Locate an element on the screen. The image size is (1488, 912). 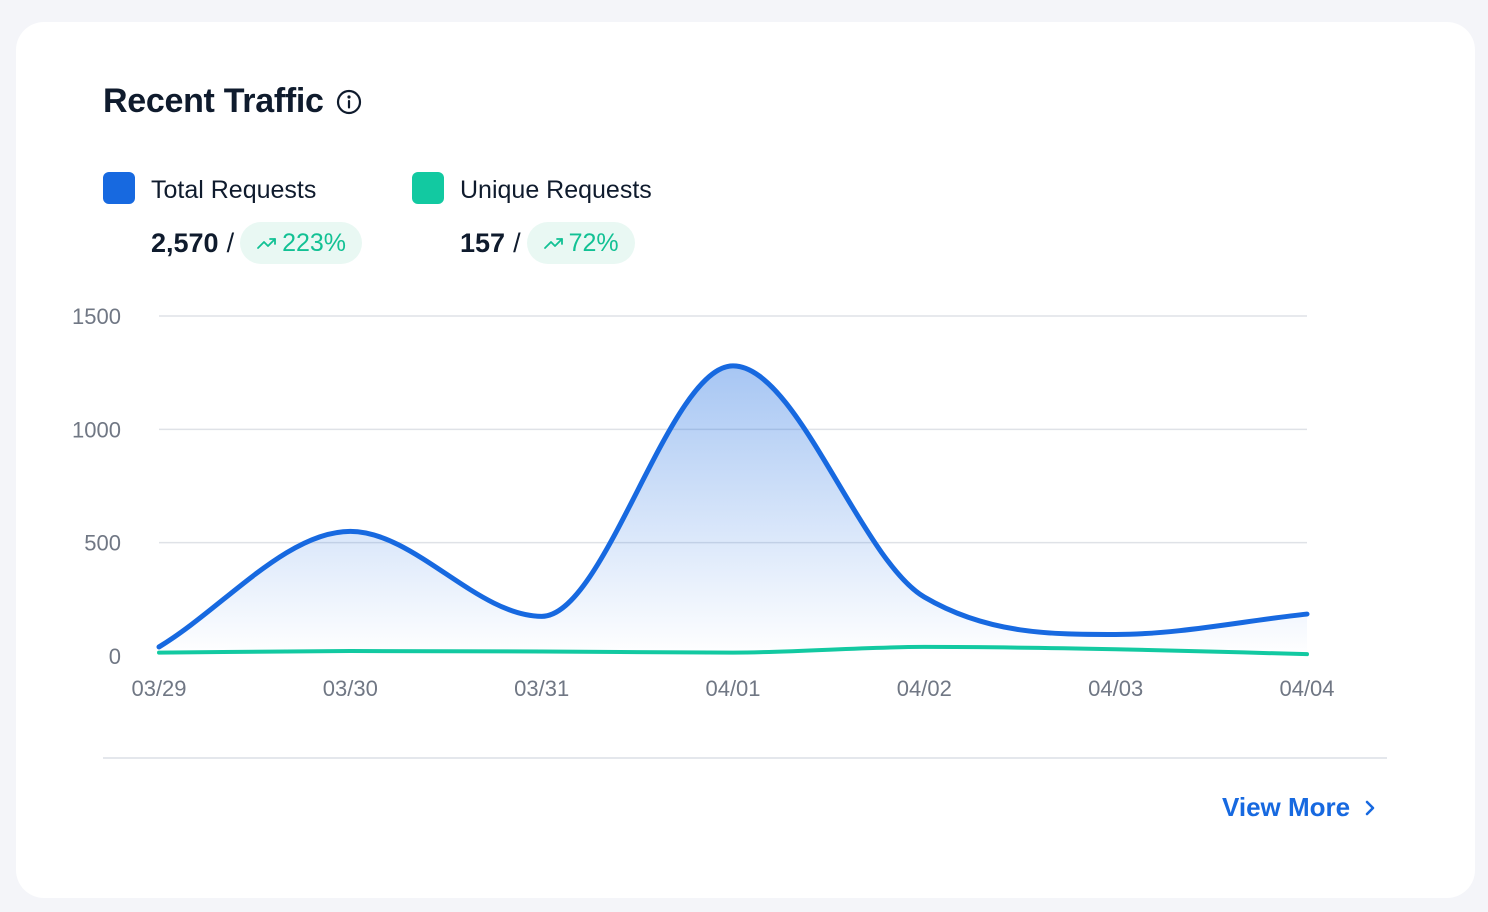
unique-requests-change: 72% is located at coordinates (593, 242).